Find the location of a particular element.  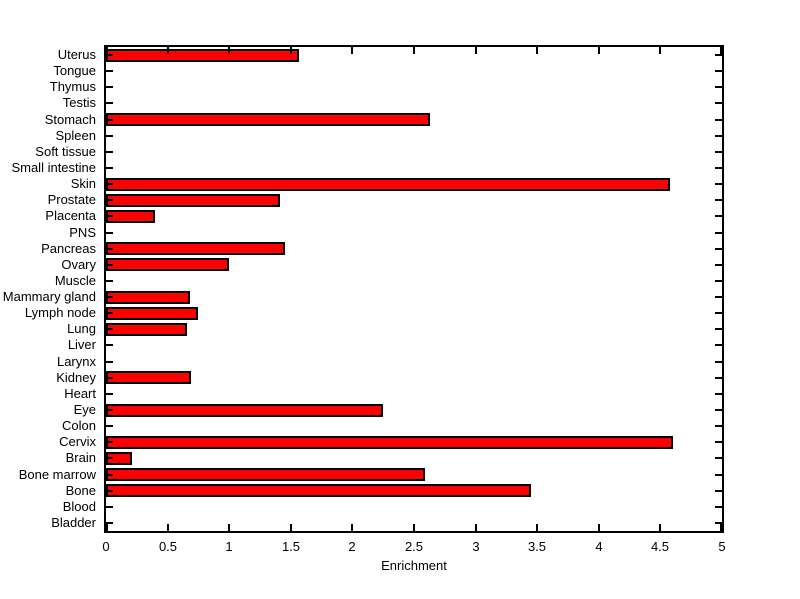

bar-uterus is located at coordinates (202, 55).